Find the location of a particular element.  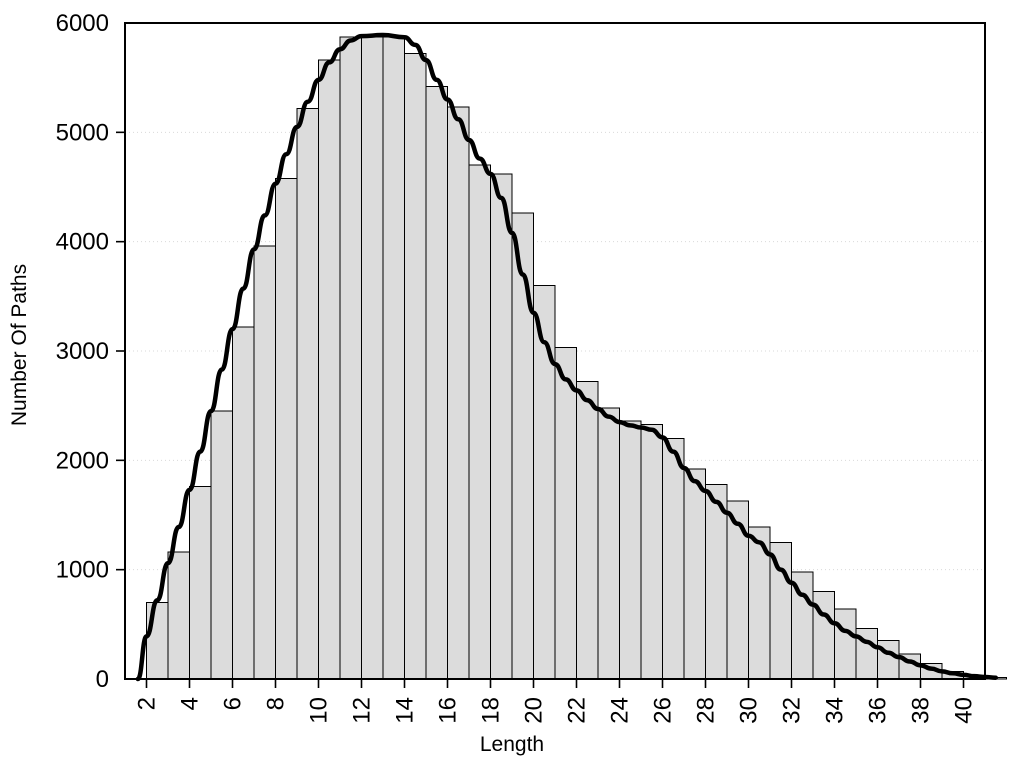

y-axis-tick-label: 4000 is located at coordinates (82, 242).